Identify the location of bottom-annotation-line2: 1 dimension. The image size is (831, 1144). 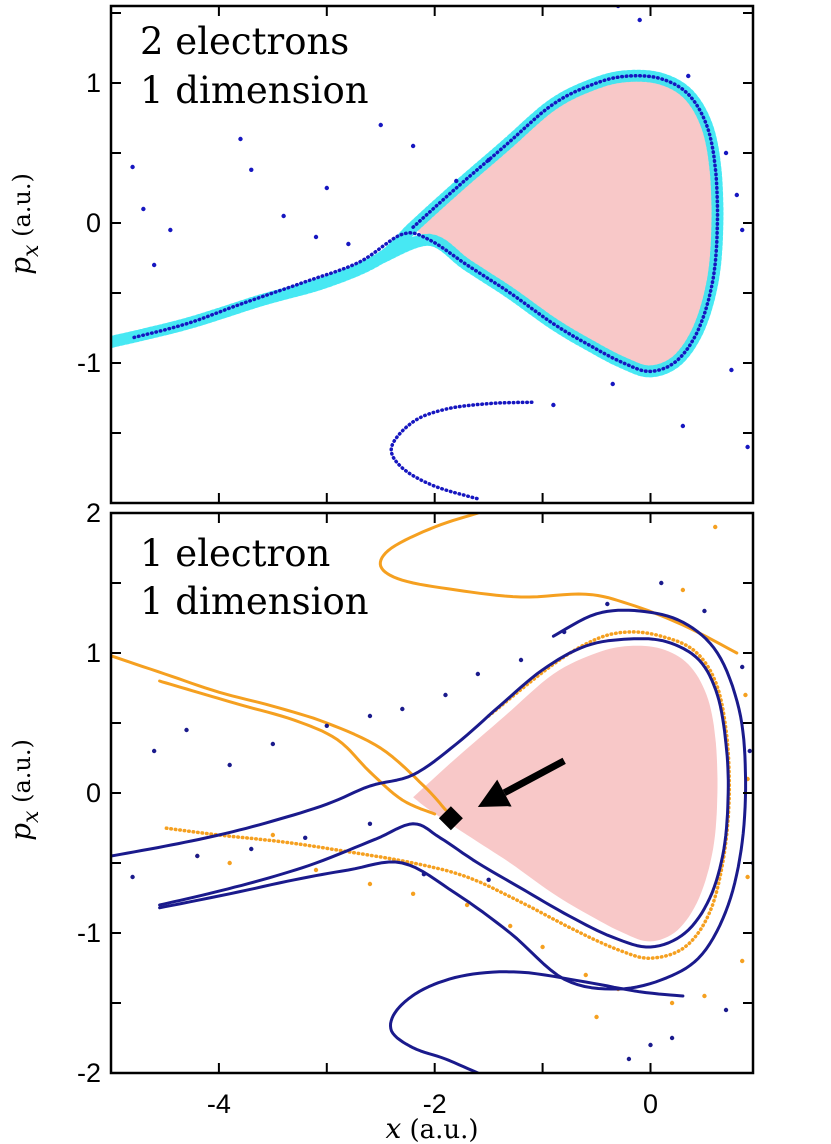
(254, 601).